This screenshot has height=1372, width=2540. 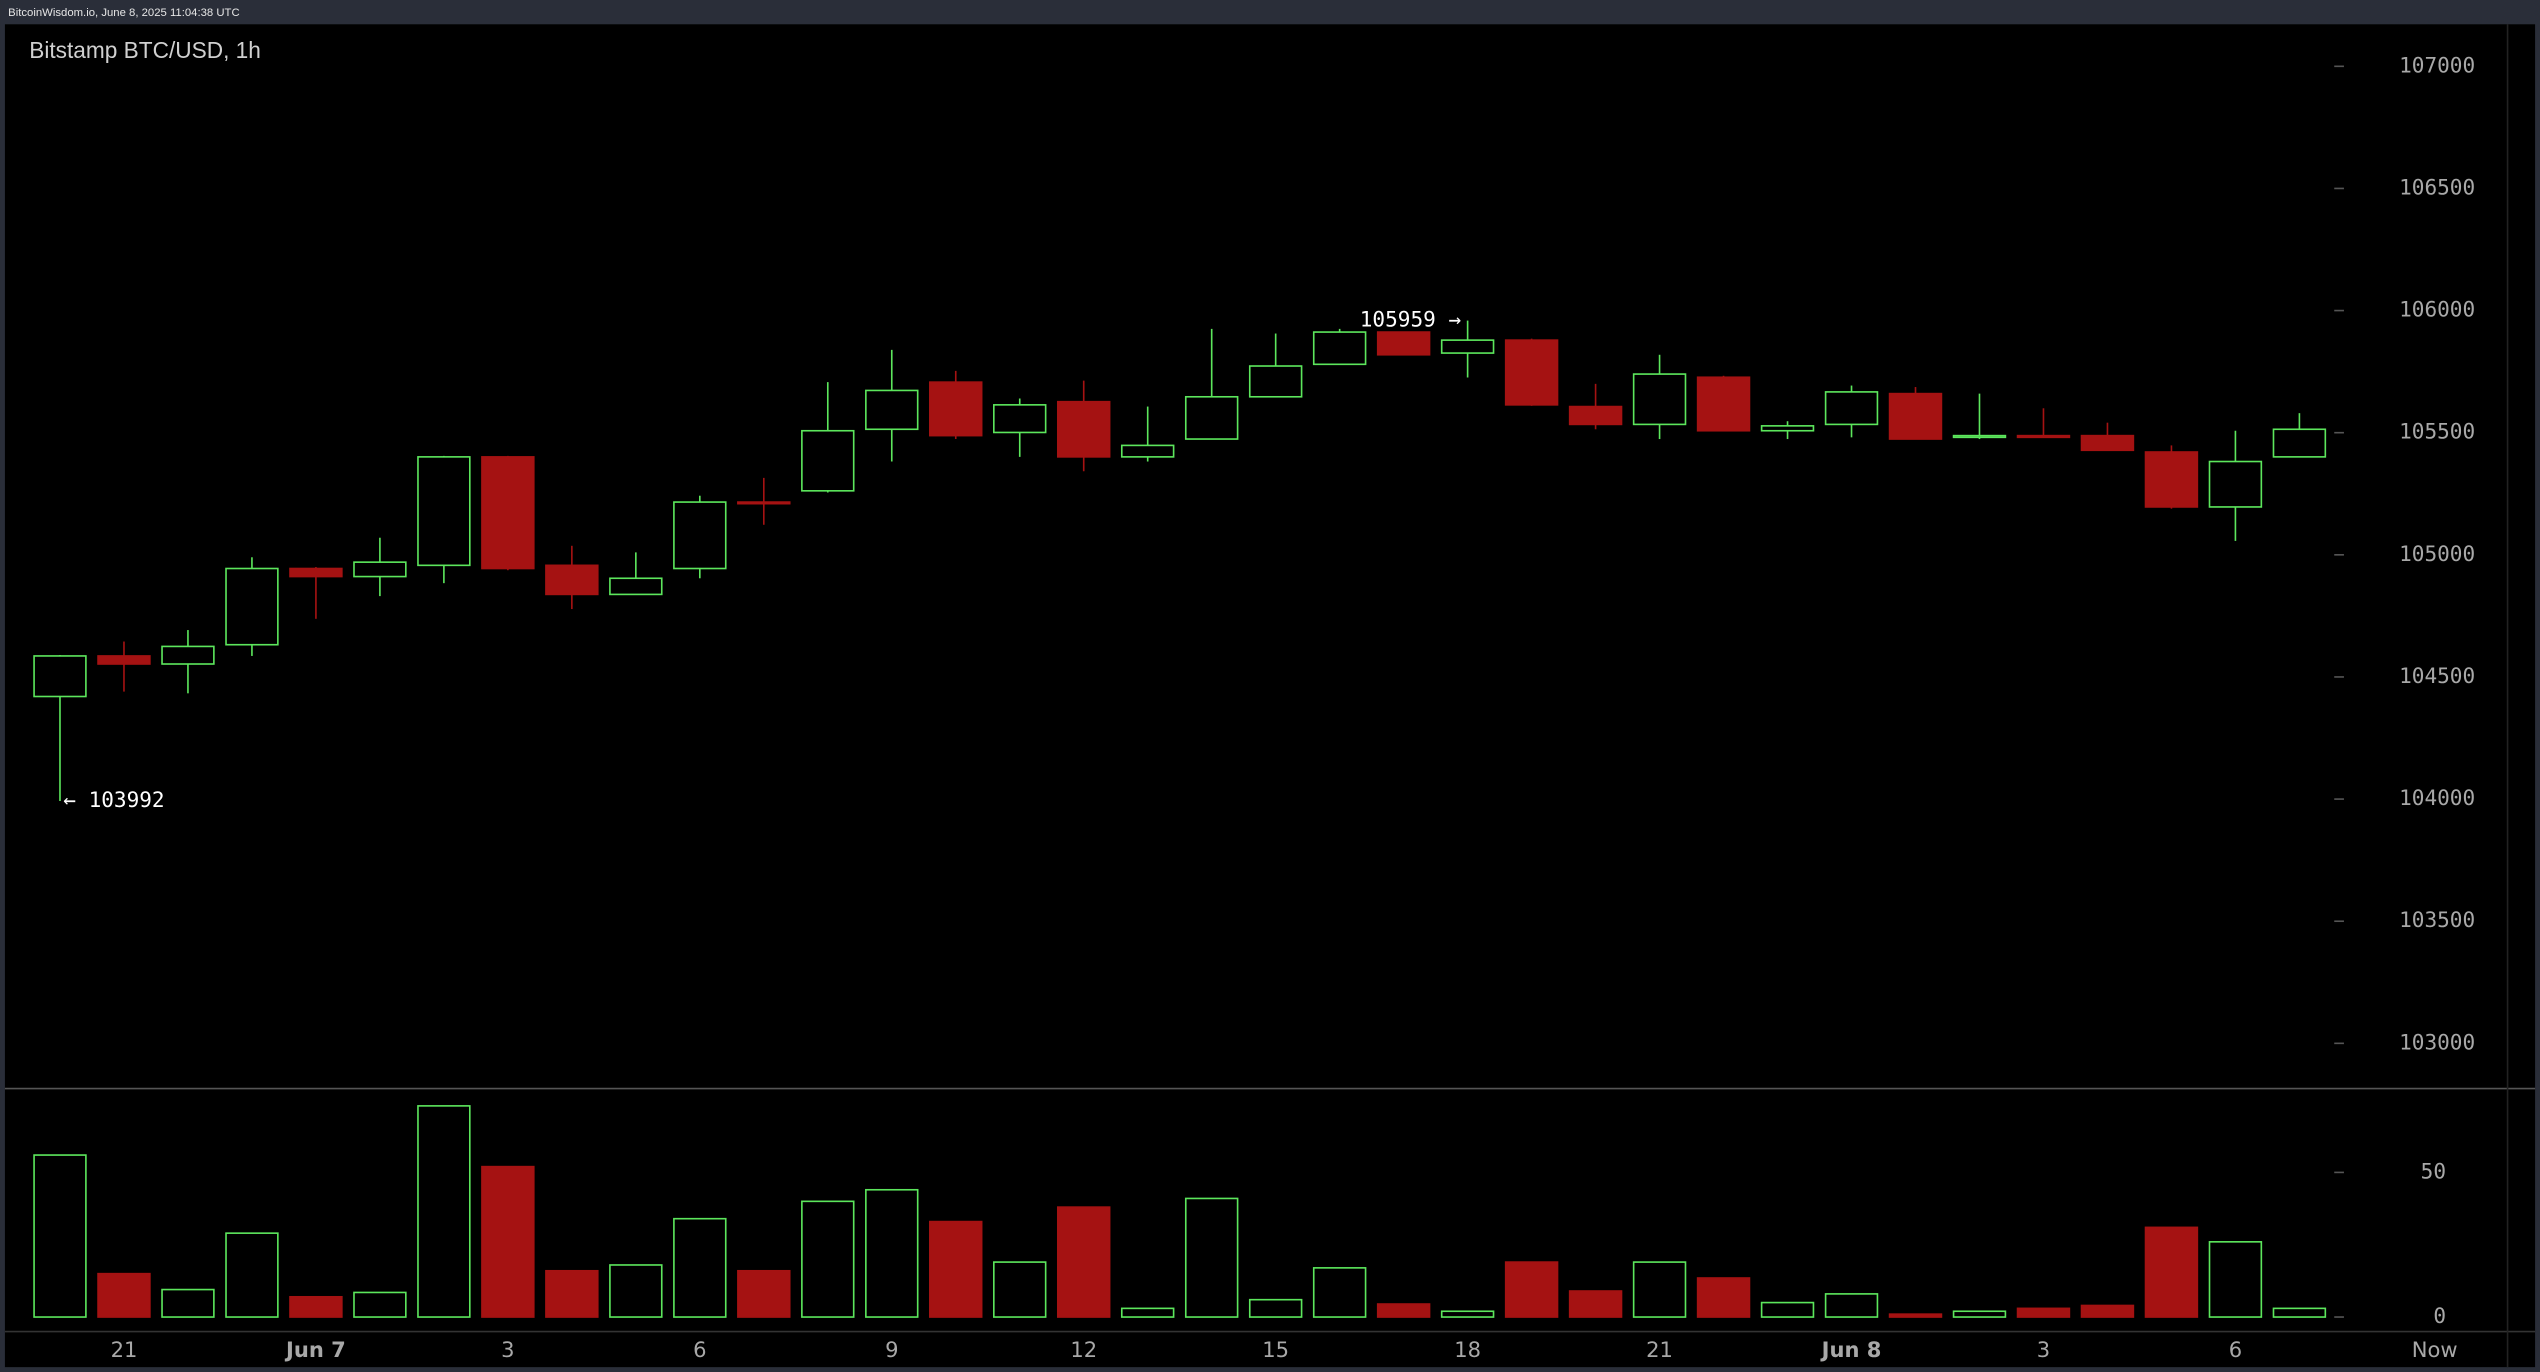 I want to click on y-tick-label: 104000, so click(x=2437, y=797).